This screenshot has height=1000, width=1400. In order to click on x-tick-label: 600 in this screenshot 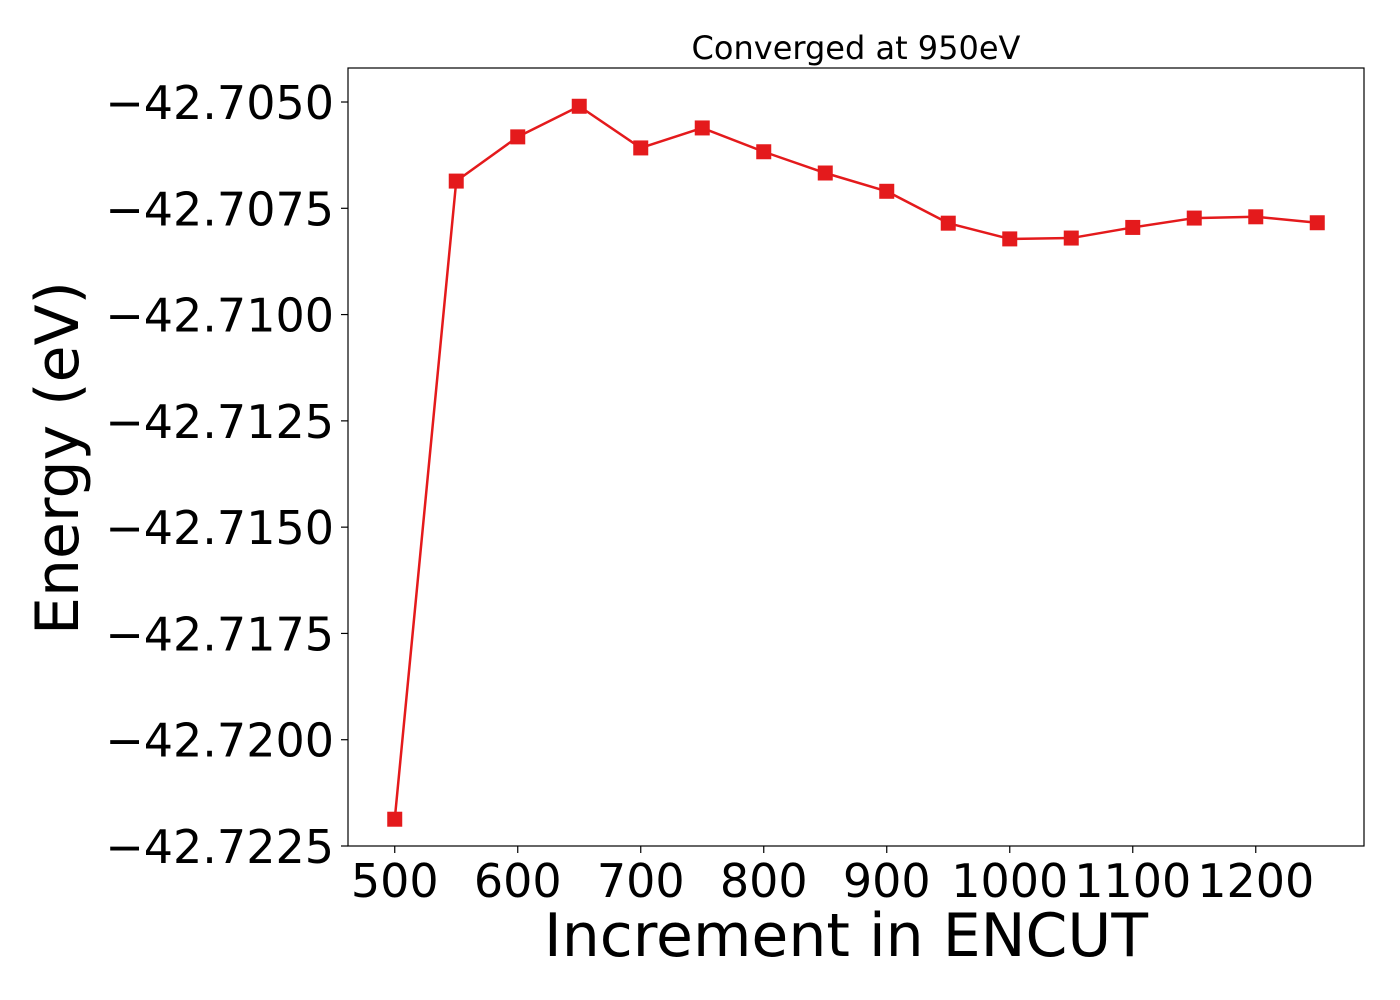, I will do `click(518, 881)`.